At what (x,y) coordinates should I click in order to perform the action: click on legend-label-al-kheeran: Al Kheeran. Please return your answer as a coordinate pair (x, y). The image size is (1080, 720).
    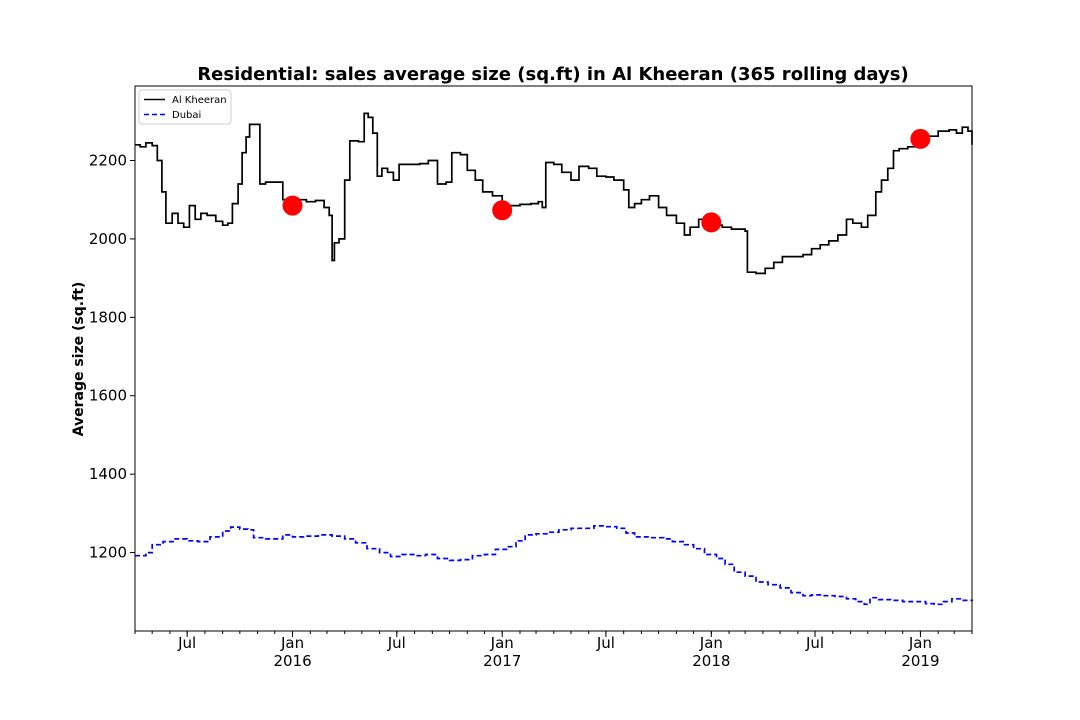
    Looking at the image, I should click on (199, 100).